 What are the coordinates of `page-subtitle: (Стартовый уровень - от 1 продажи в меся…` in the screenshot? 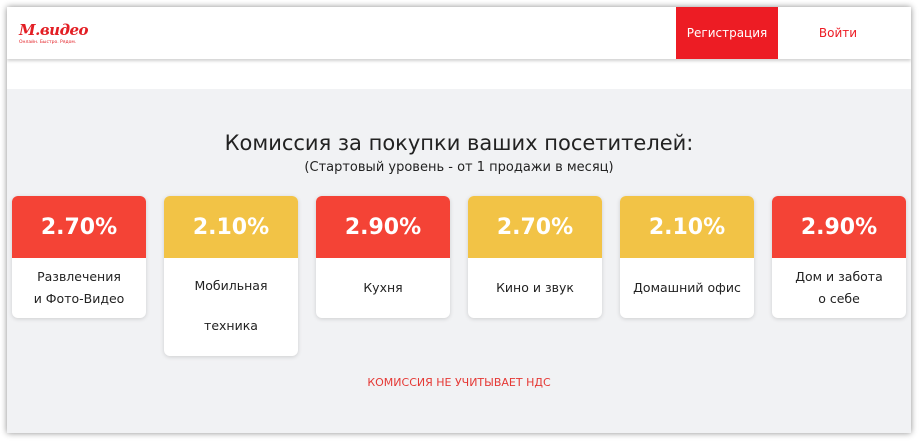 It's located at (459, 167).